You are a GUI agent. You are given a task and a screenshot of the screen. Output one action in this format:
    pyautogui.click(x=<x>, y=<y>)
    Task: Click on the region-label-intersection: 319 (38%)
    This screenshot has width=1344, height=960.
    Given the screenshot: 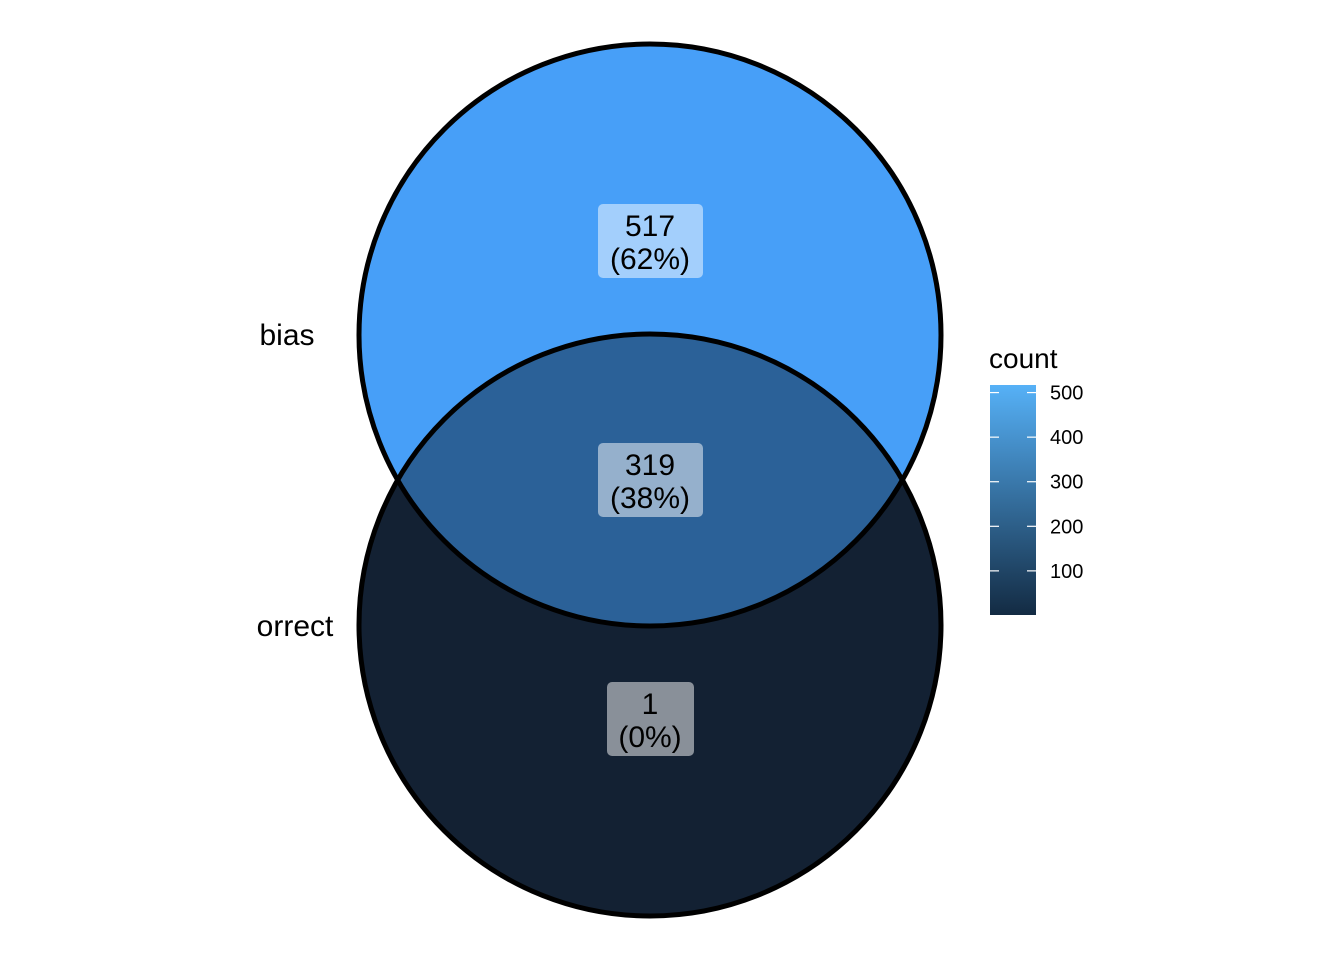 What is the action you would take?
    pyautogui.click(x=650, y=480)
    